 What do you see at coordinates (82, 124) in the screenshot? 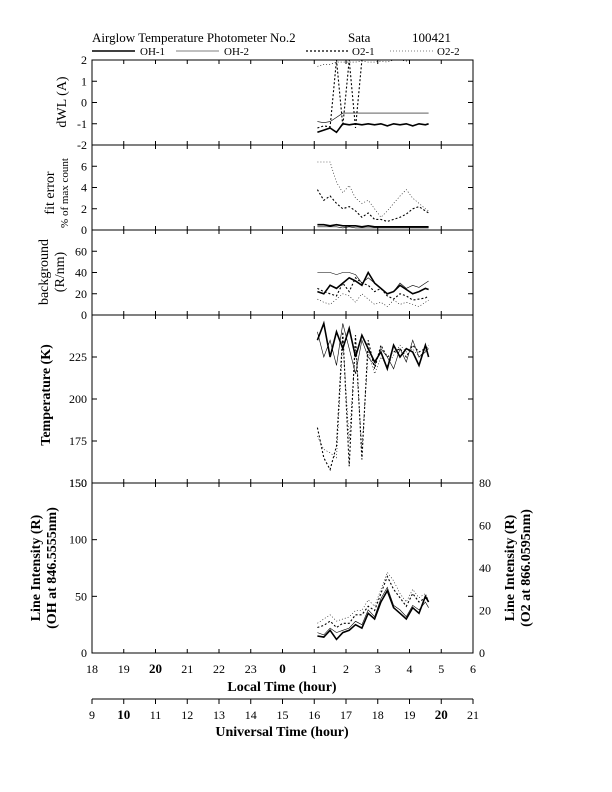
I see `dwl-ytick-label: -1` at bounding box center [82, 124].